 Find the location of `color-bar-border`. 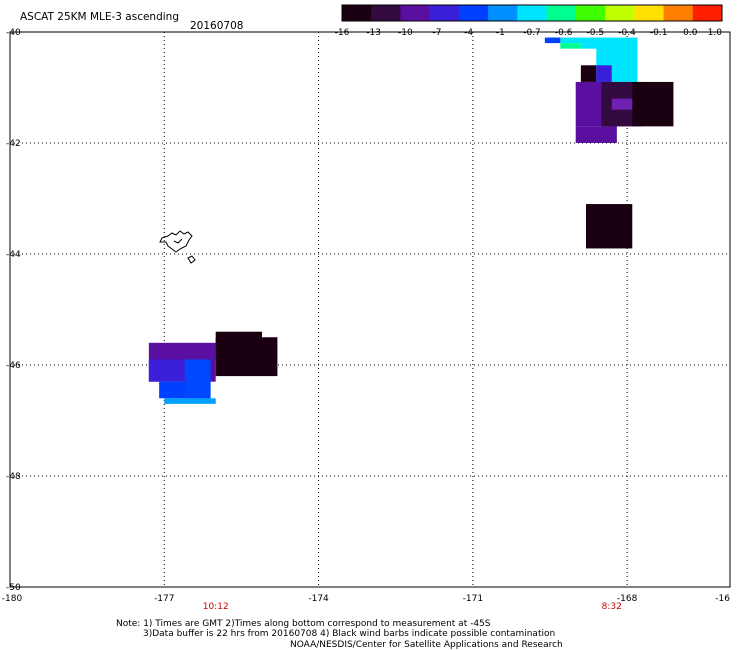

color-bar-border is located at coordinates (532, 13).